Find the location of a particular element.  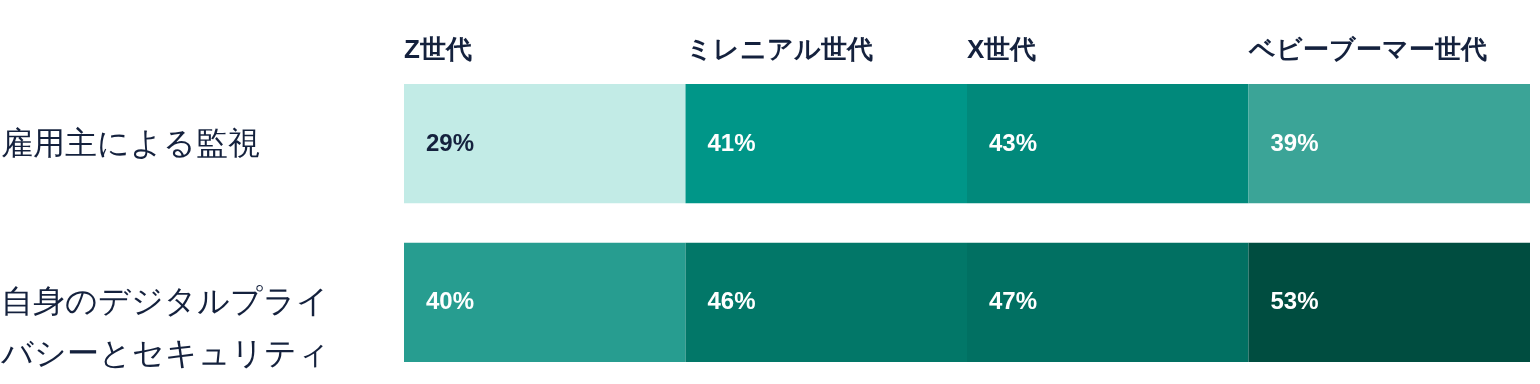

data-label: 29% is located at coordinates (450, 142).